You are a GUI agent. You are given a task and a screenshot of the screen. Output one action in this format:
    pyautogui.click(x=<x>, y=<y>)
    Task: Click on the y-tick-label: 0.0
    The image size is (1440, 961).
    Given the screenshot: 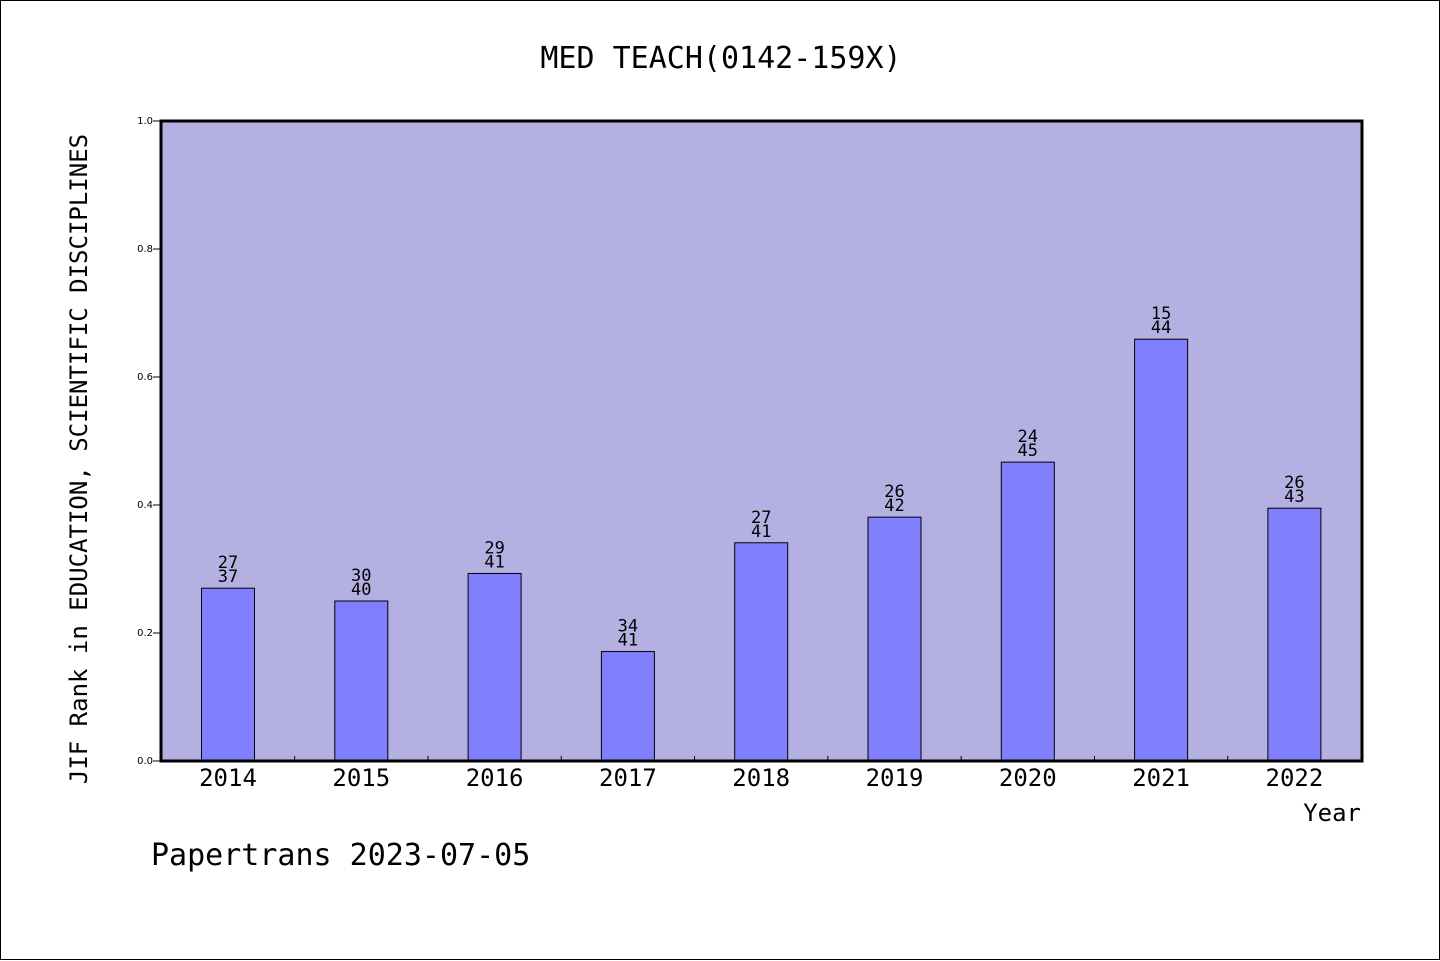 What is the action you would take?
    pyautogui.click(x=145, y=761)
    